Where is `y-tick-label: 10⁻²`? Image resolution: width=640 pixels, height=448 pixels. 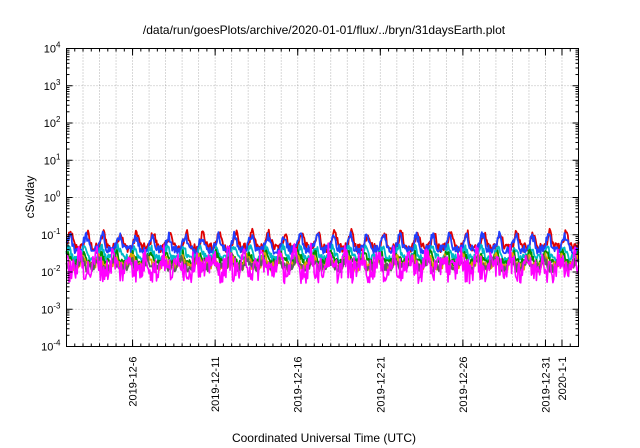
y-tick-label: 10⁻² is located at coordinates (51, 271).